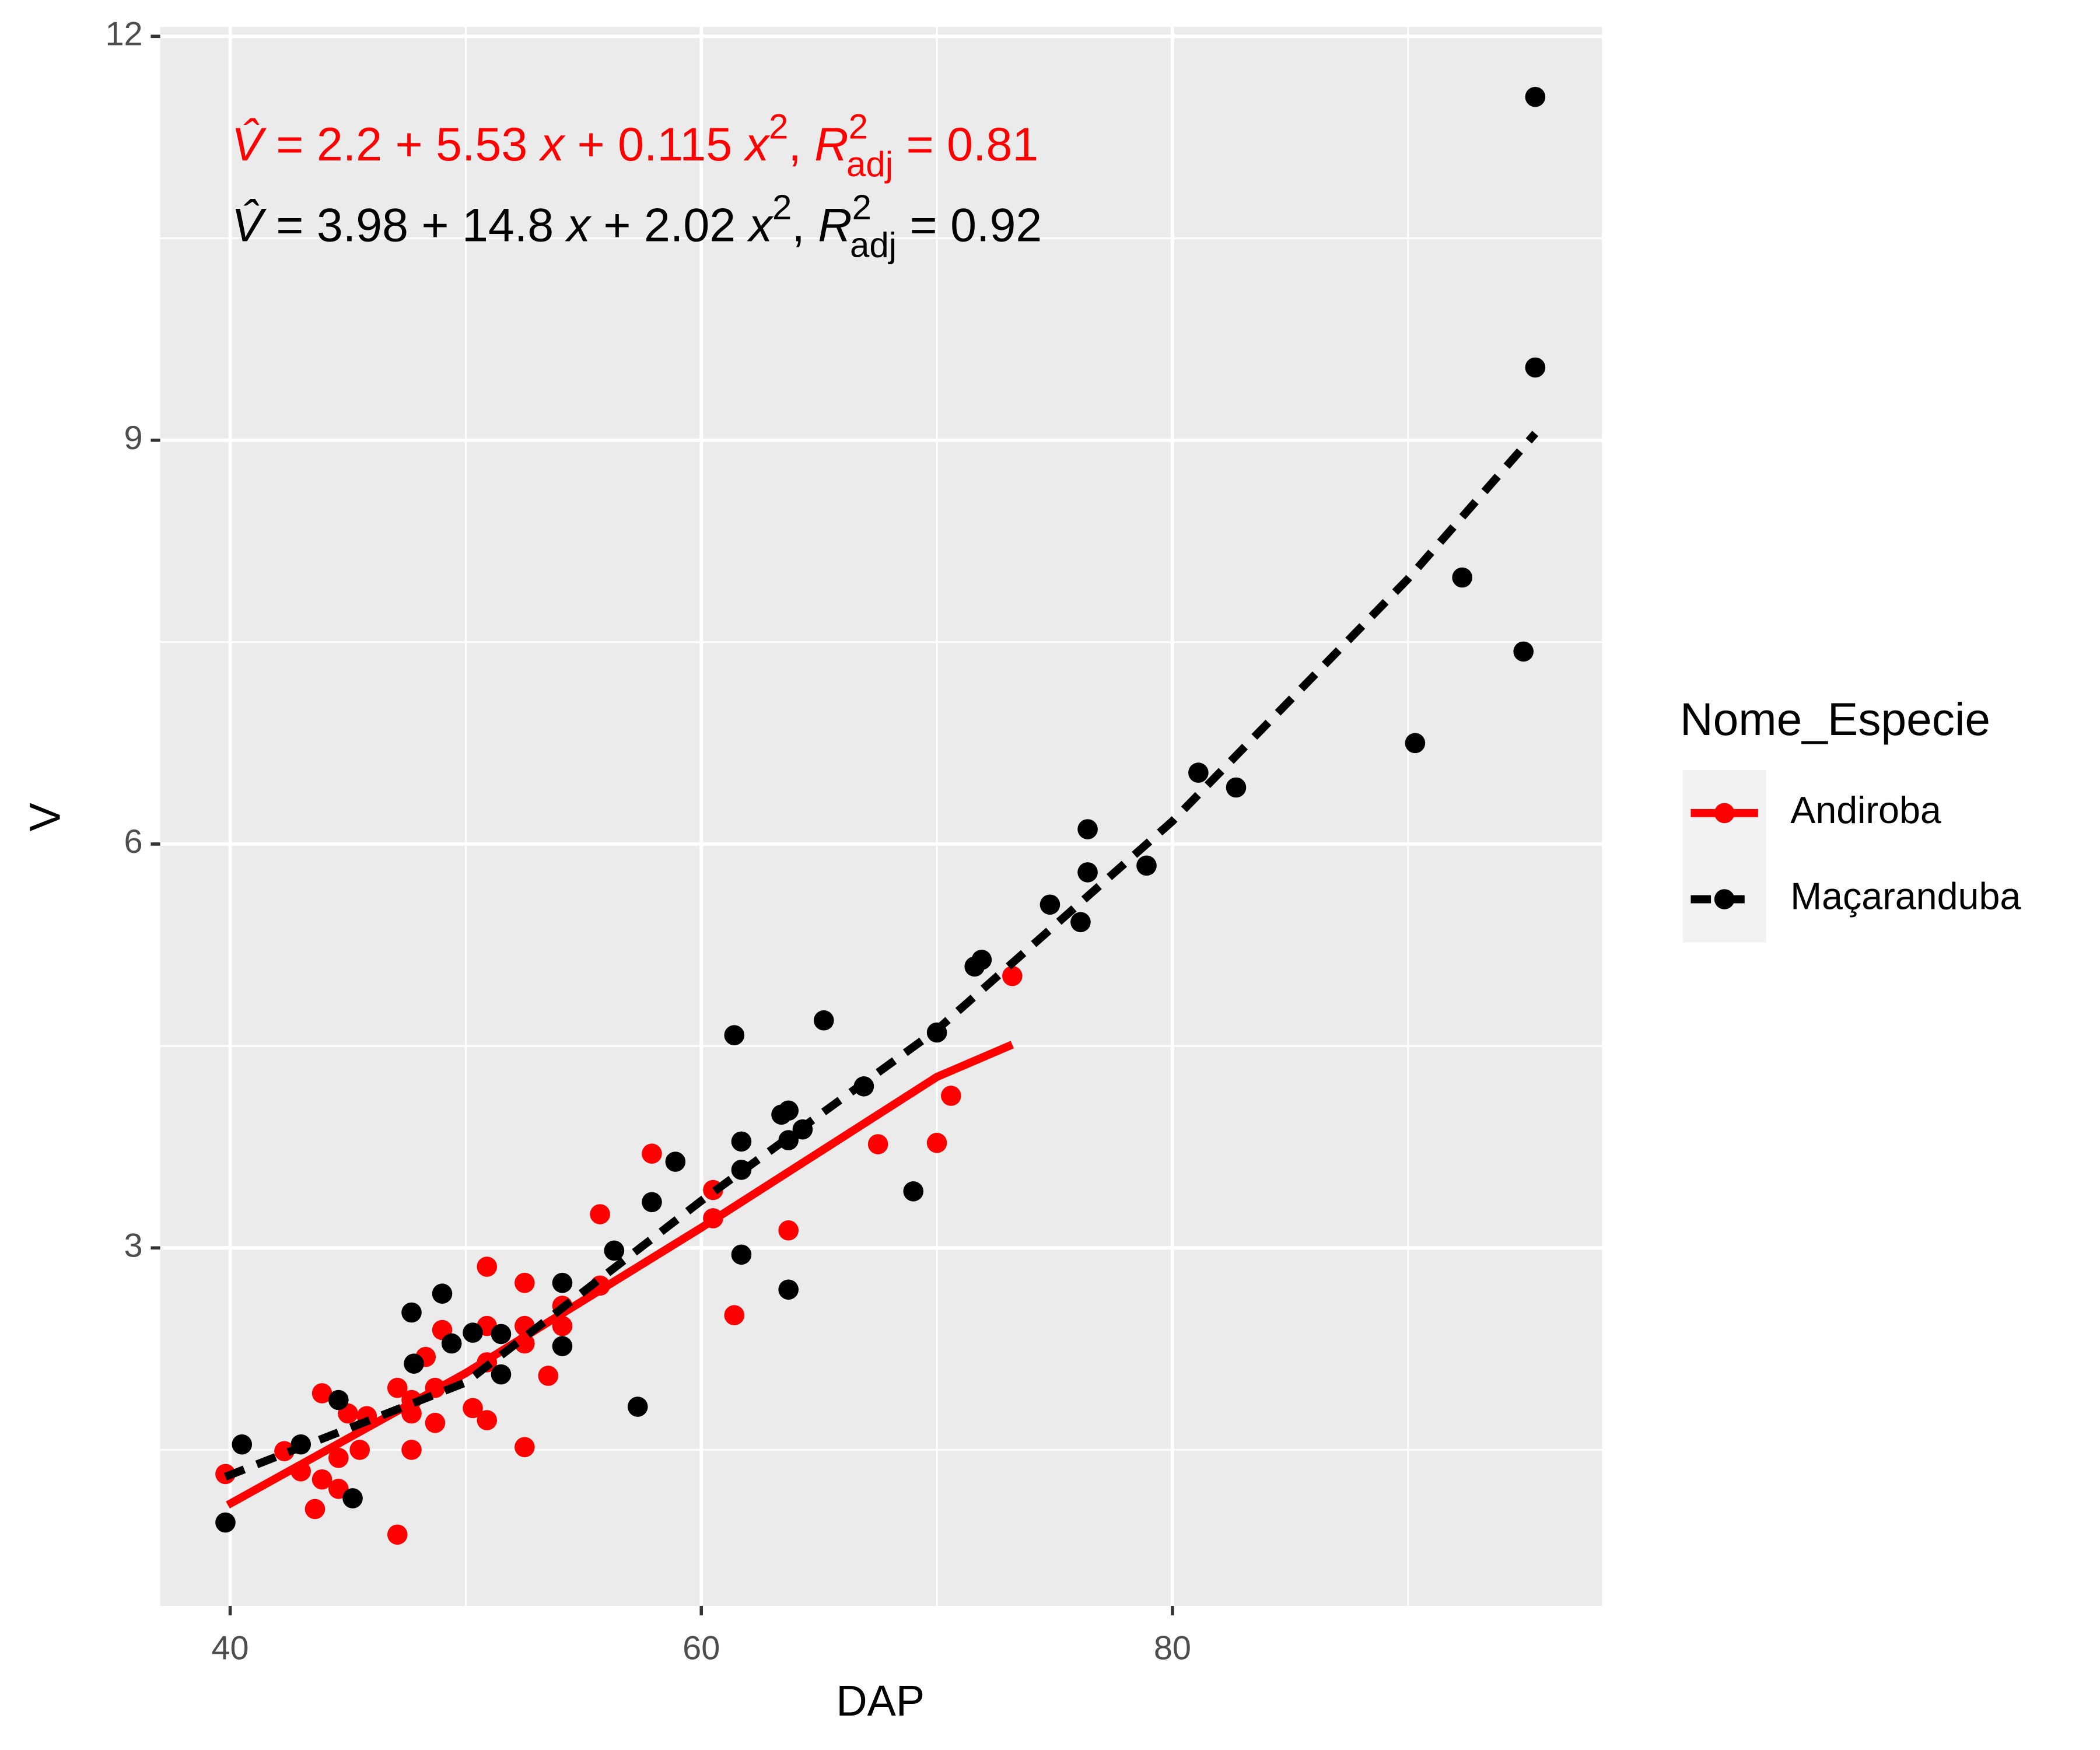 This screenshot has width=2100, height=1750. I want to click on x-tick-label: 80, so click(1172, 1648).